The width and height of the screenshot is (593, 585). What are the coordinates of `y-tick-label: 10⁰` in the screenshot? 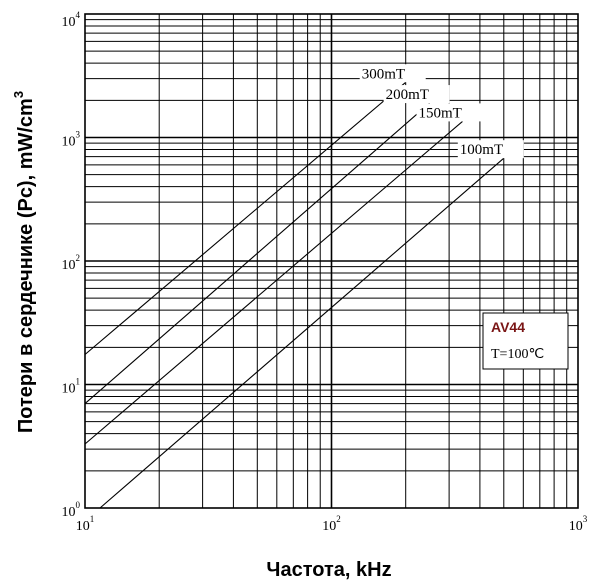 It's located at (71, 510).